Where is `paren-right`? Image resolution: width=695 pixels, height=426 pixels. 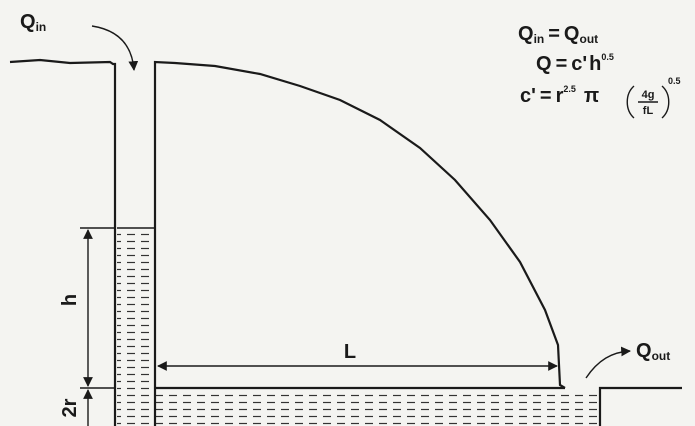
paren-right is located at coordinates (665, 102).